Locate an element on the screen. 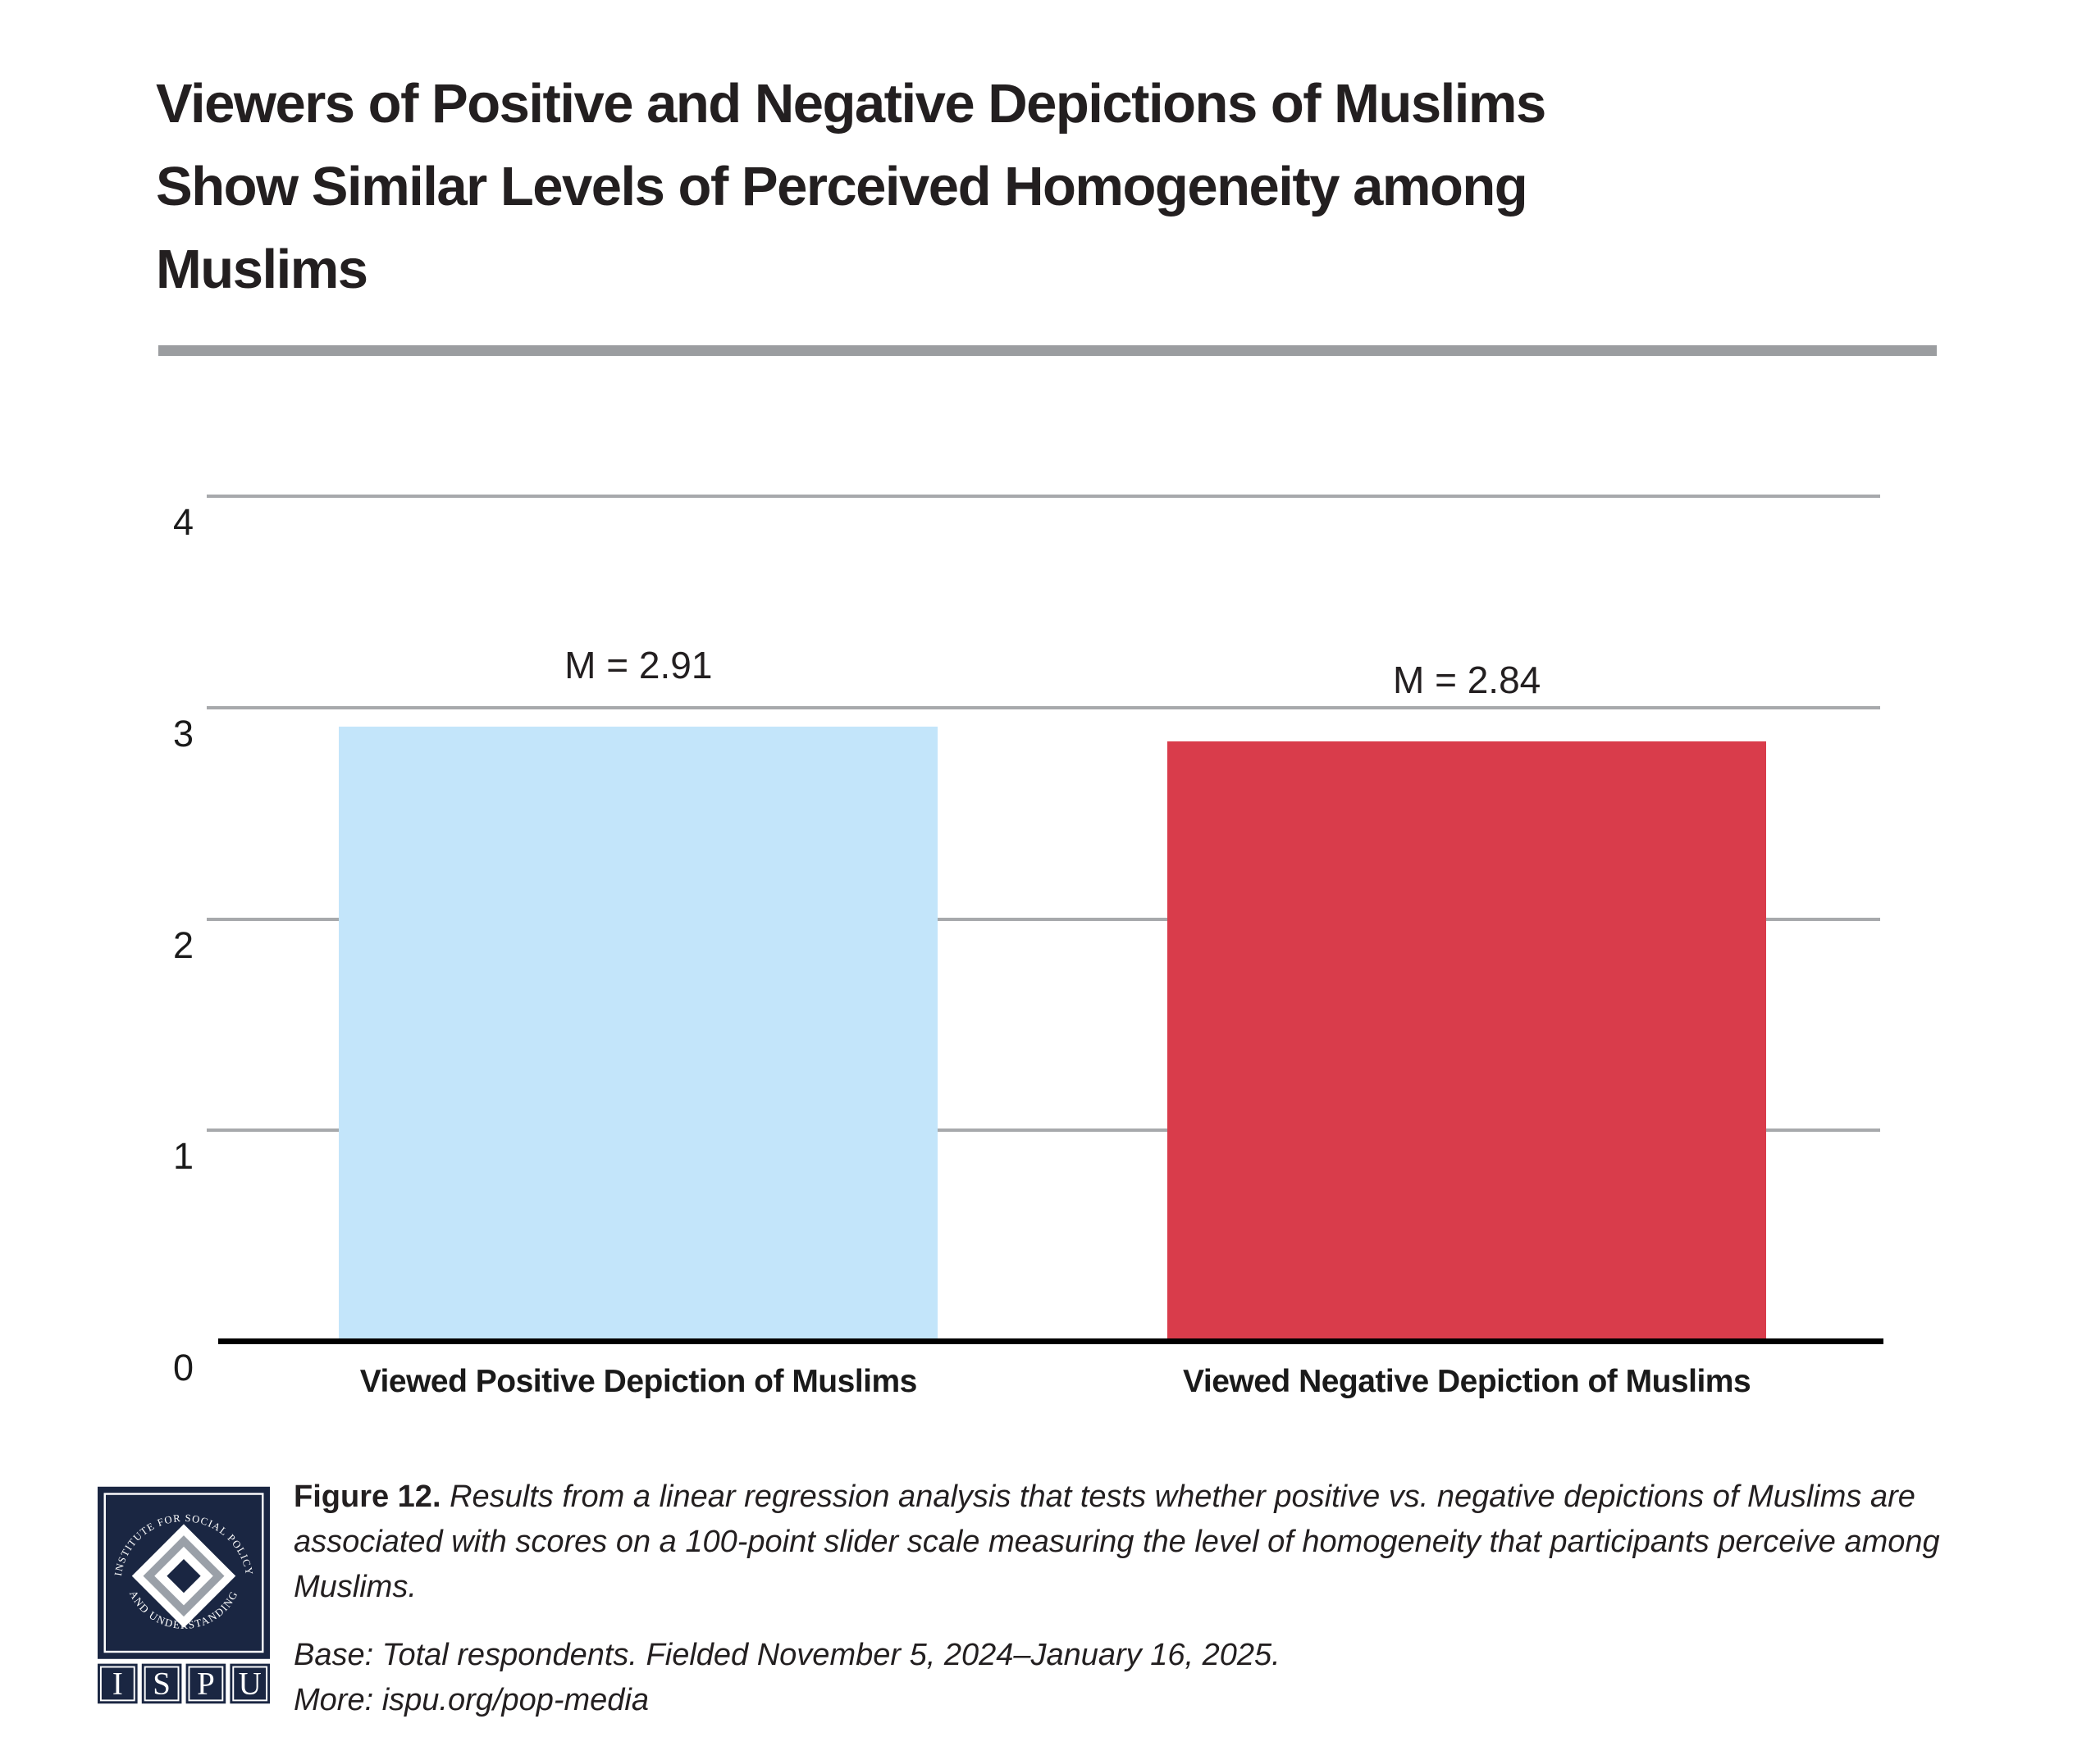  category-label-0: Viewed Positive Depiction of Muslims is located at coordinates (639, 1381).